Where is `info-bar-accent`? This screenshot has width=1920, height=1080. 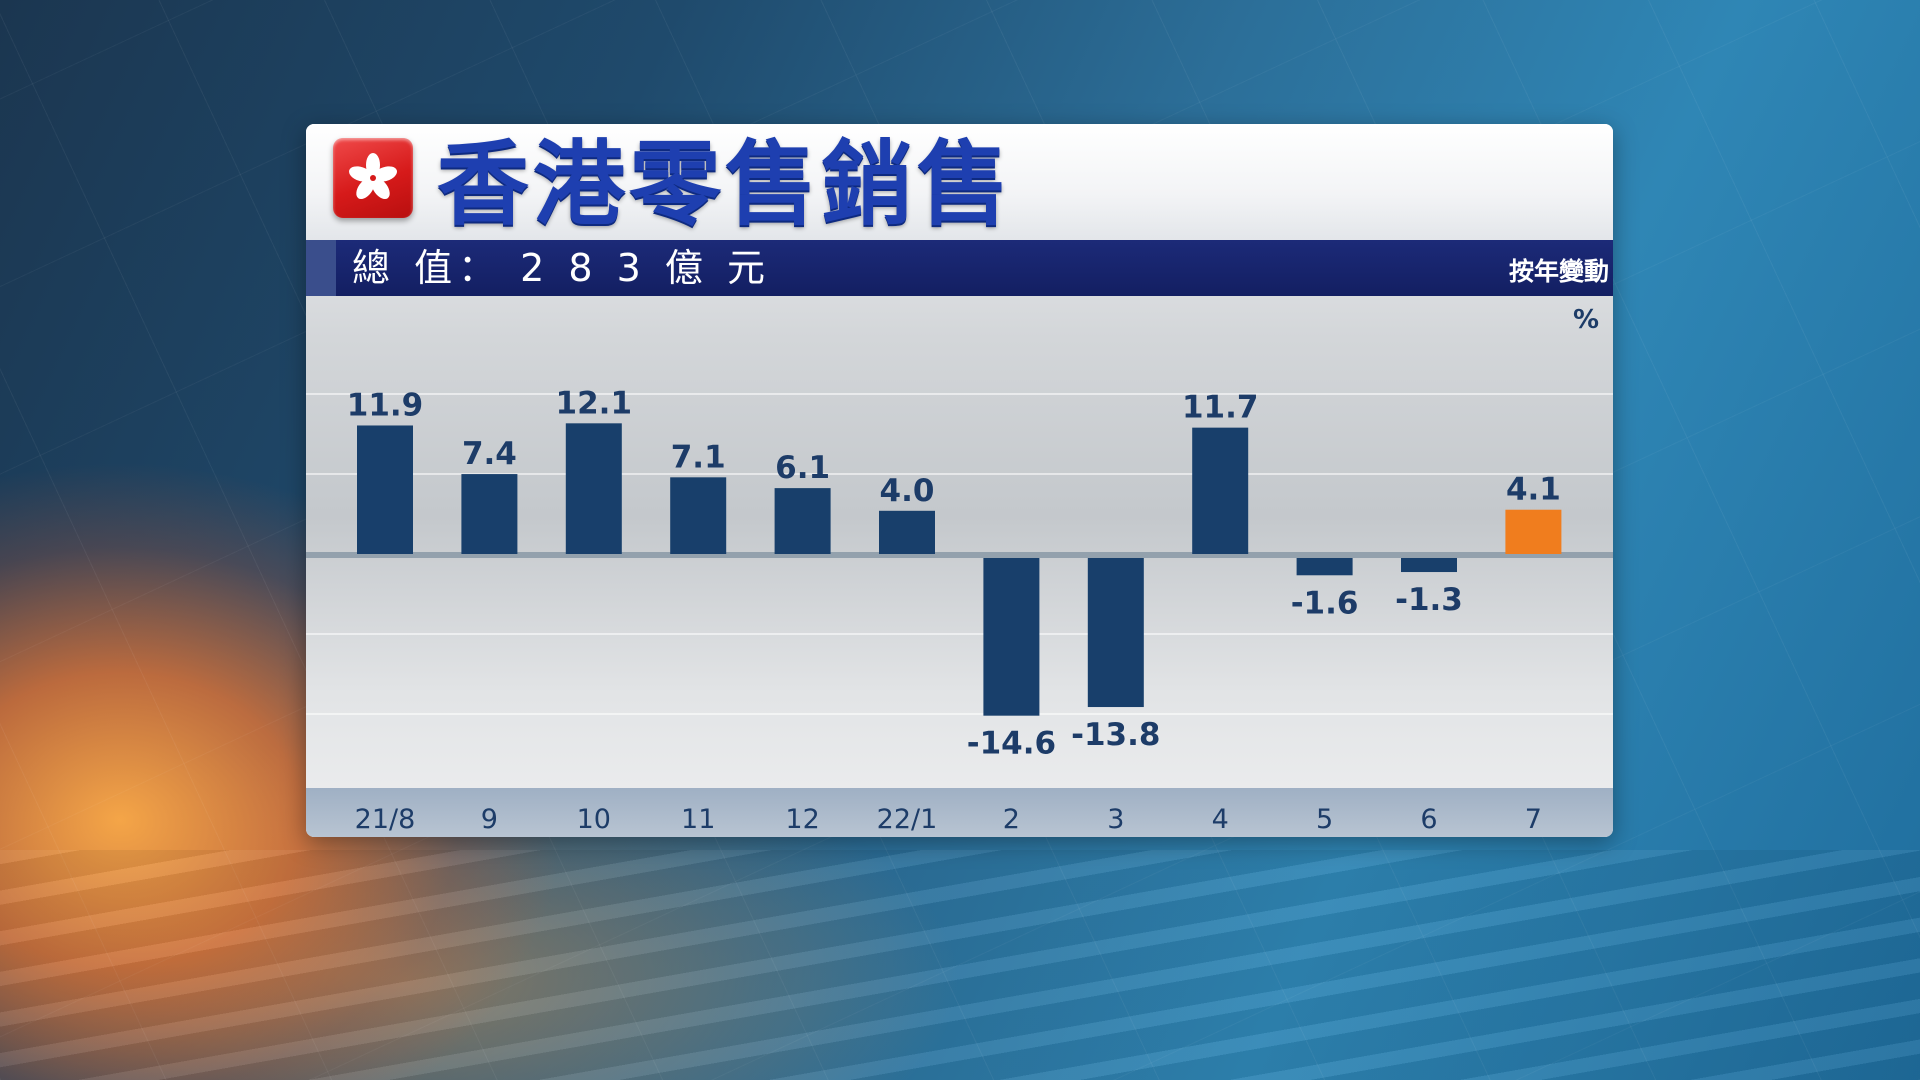
info-bar-accent is located at coordinates (321, 268).